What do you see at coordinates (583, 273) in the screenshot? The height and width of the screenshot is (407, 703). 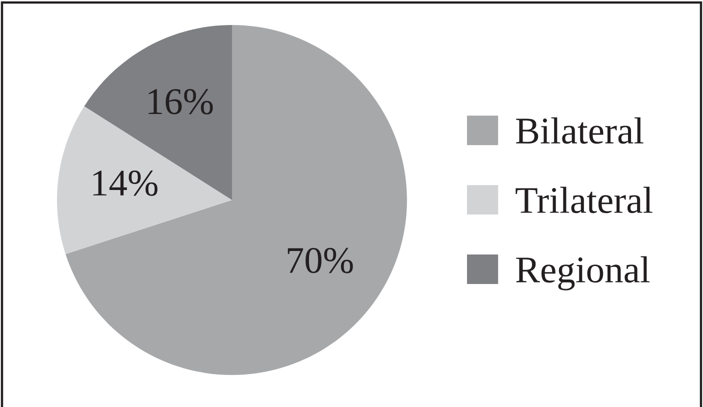 I see `legend-label: Regional` at bounding box center [583, 273].